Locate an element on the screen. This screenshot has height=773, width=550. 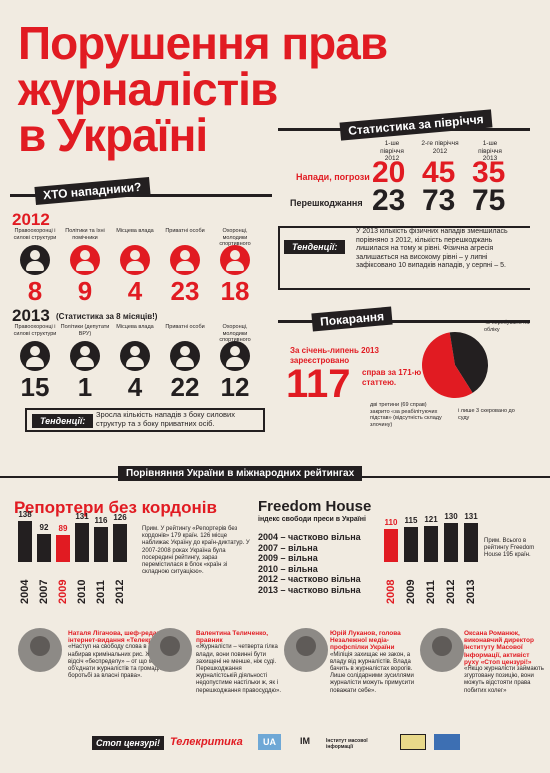
quote-author: Валентина Теличенко, правник is located at coordinates (232, 637).